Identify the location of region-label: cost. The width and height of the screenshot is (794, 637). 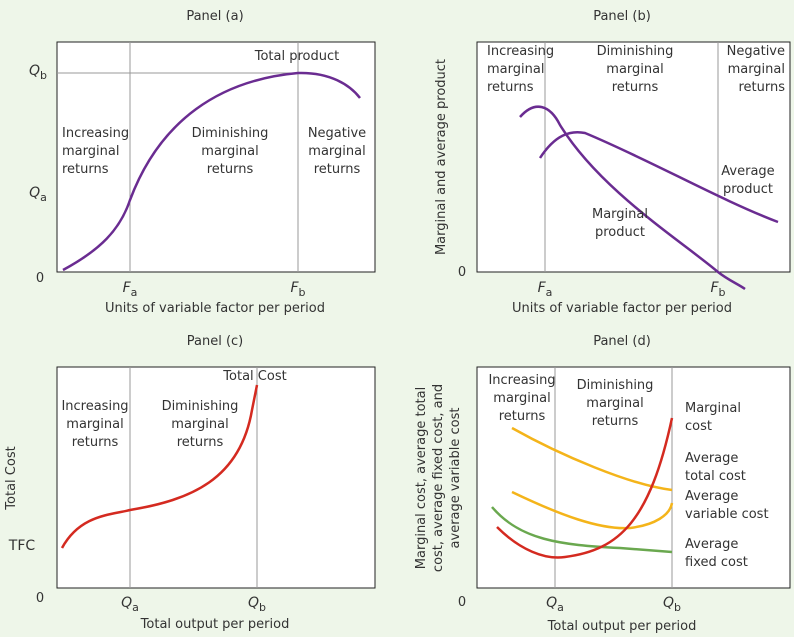
(698, 426).